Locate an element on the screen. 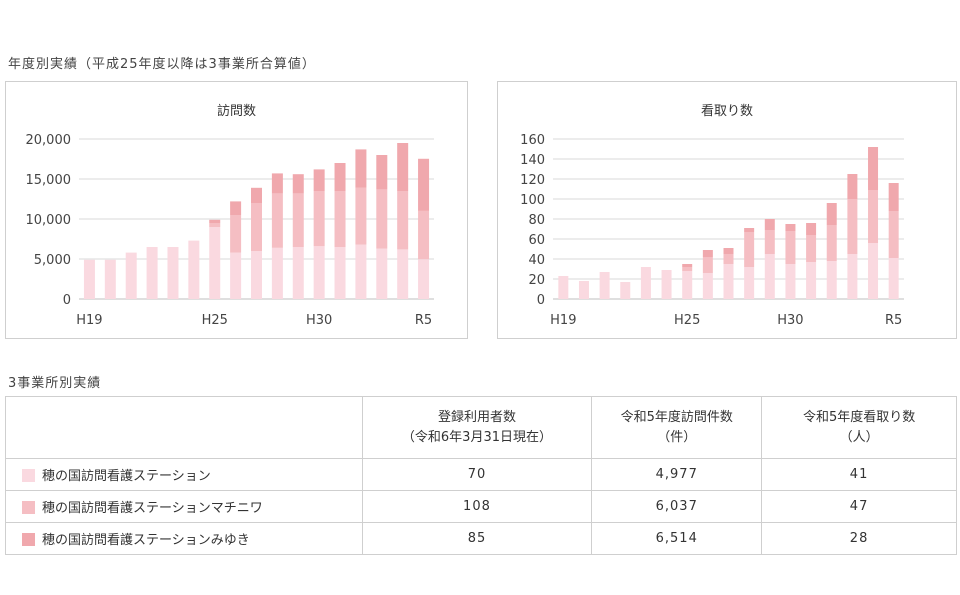 The height and width of the screenshot is (595, 960). y-tick-label: 40 is located at coordinates (536, 260).